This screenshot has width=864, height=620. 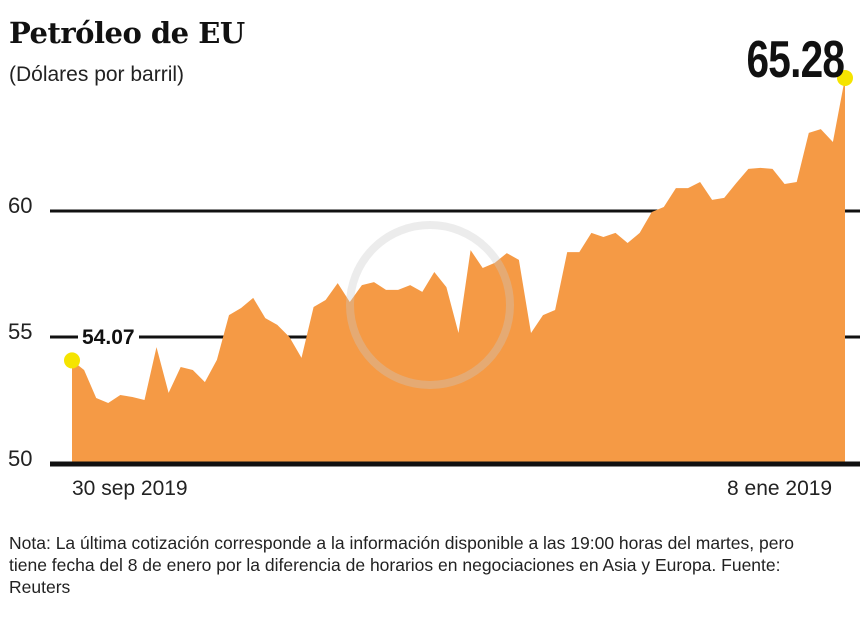 What do you see at coordinates (20, 331) in the screenshot?
I see `y-tick-55: 55` at bounding box center [20, 331].